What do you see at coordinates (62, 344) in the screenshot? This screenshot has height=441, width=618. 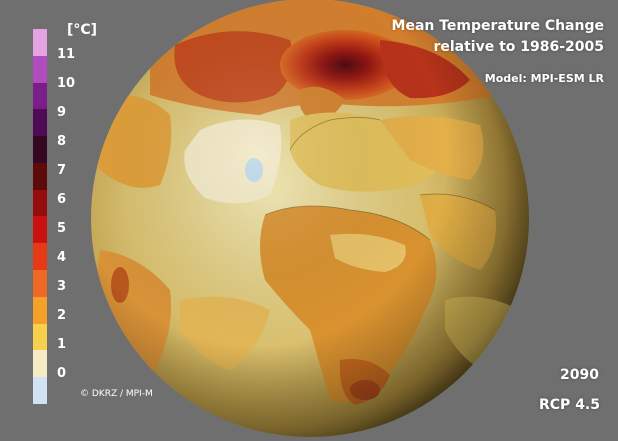 I see `colorbar-label-1: 1` at bounding box center [62, 344].